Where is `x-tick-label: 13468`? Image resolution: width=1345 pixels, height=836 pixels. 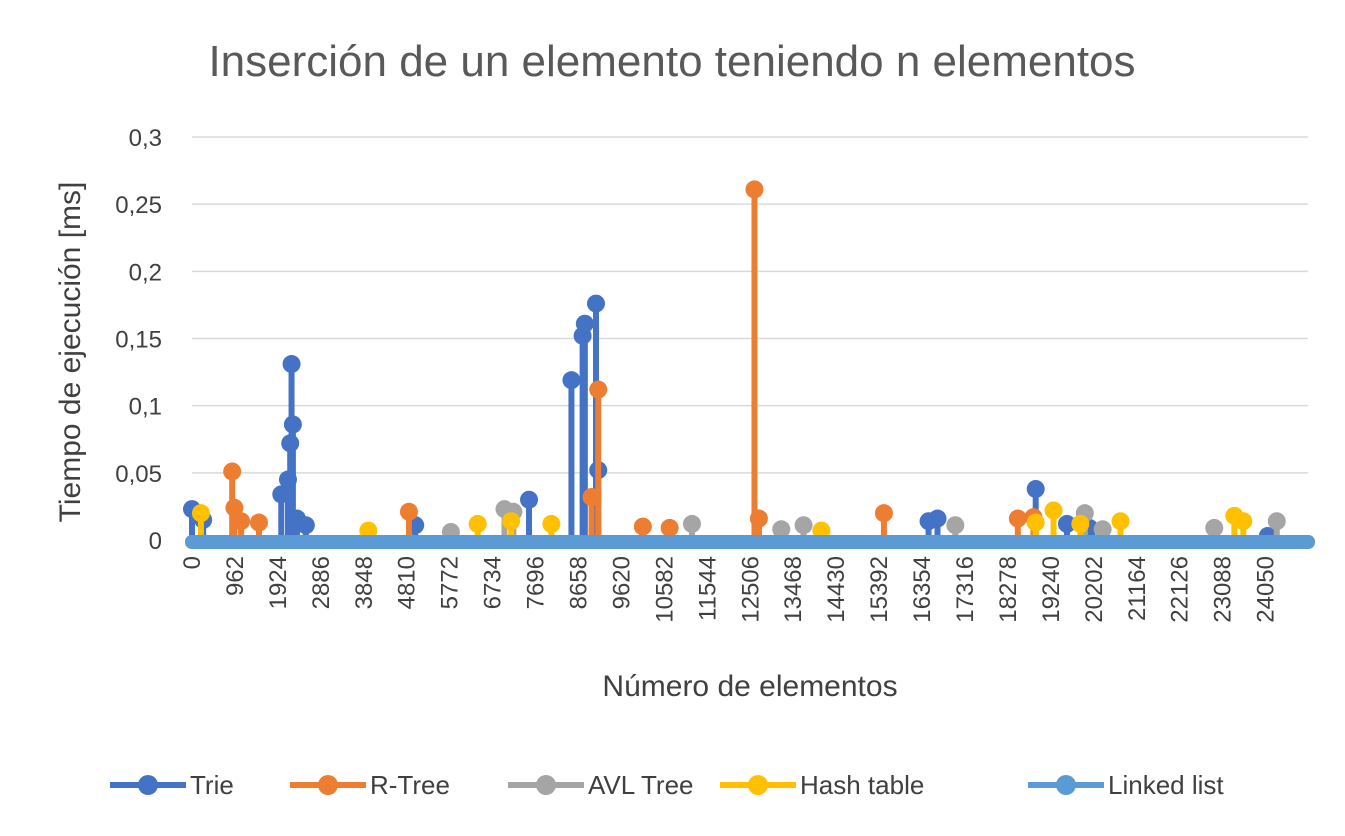
x-tick-label: 13468 is located at coordinates (793, 589).